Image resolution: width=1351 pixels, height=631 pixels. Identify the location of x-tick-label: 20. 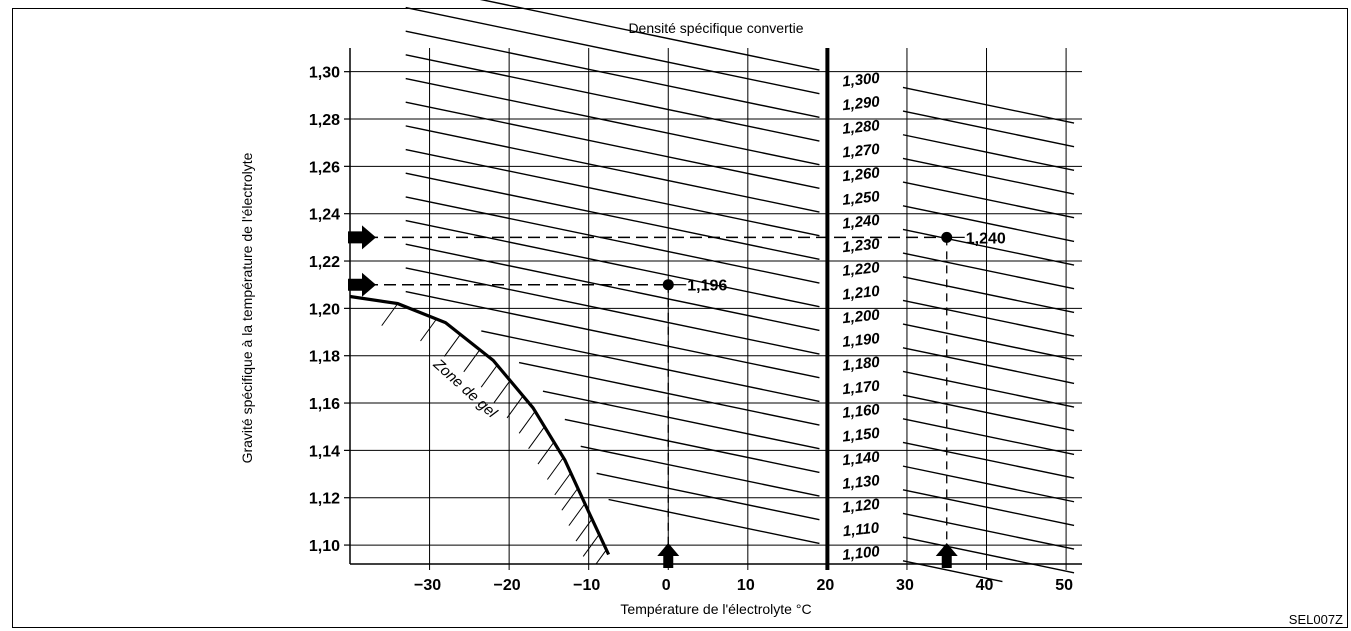
(825, 585).